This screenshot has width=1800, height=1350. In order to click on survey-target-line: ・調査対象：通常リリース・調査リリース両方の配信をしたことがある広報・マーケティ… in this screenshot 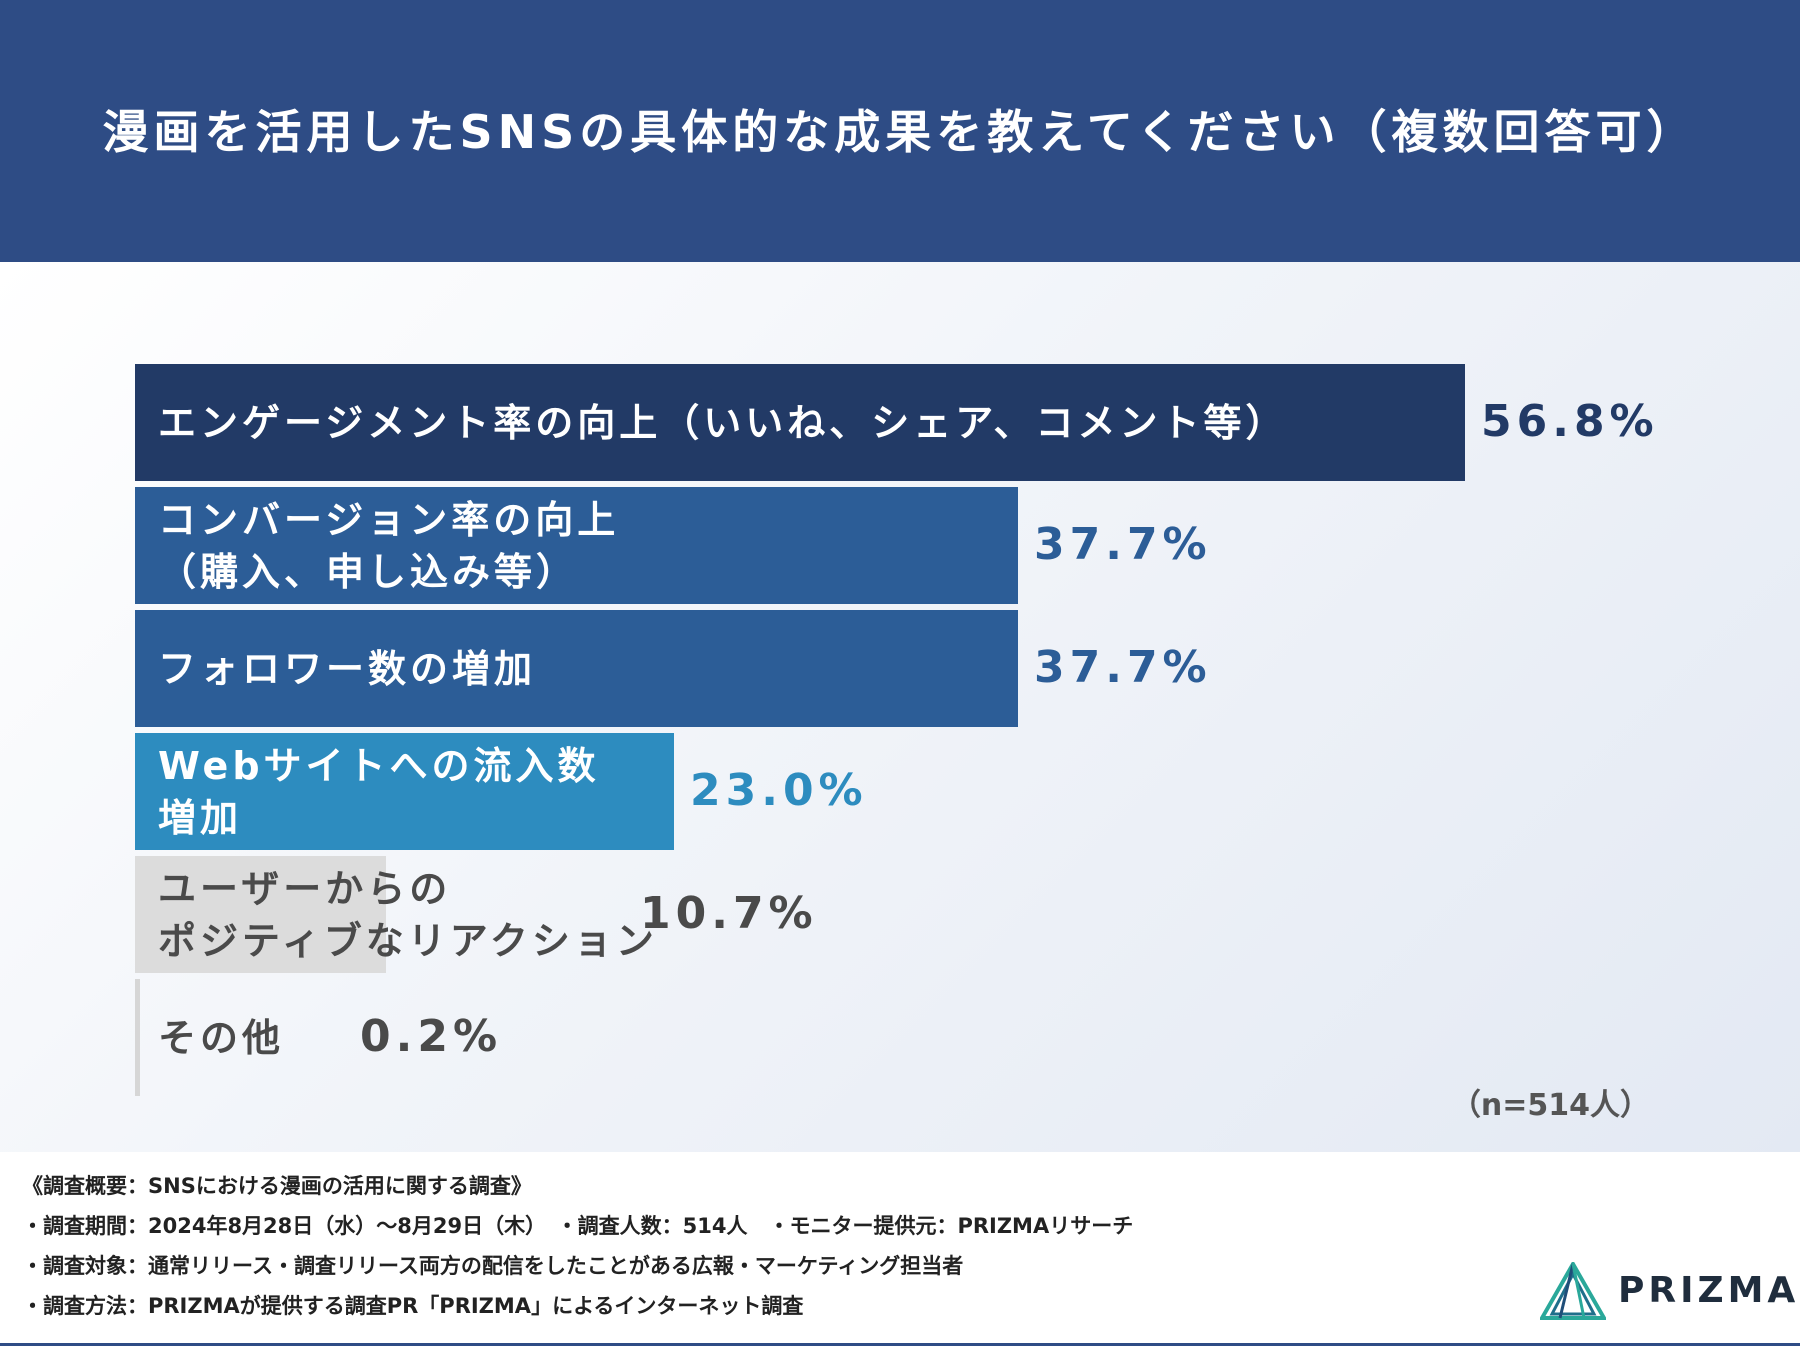, I will do `click(493, 1266)`.